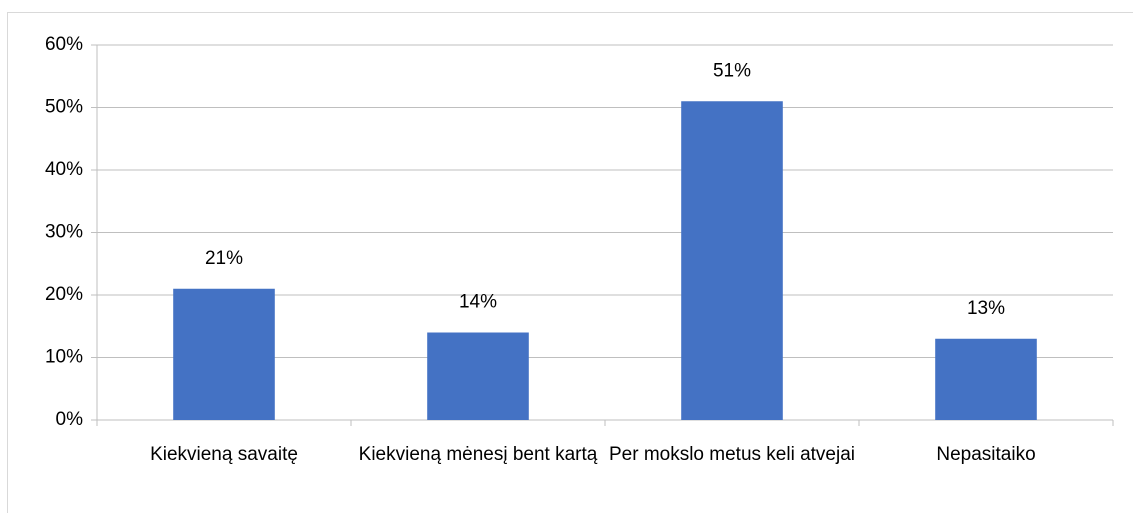 The image size is (1133, 513). Describe the element at coordinates (64, 107) in the screenshot. I see `y-tick-label: 50%` at that location.